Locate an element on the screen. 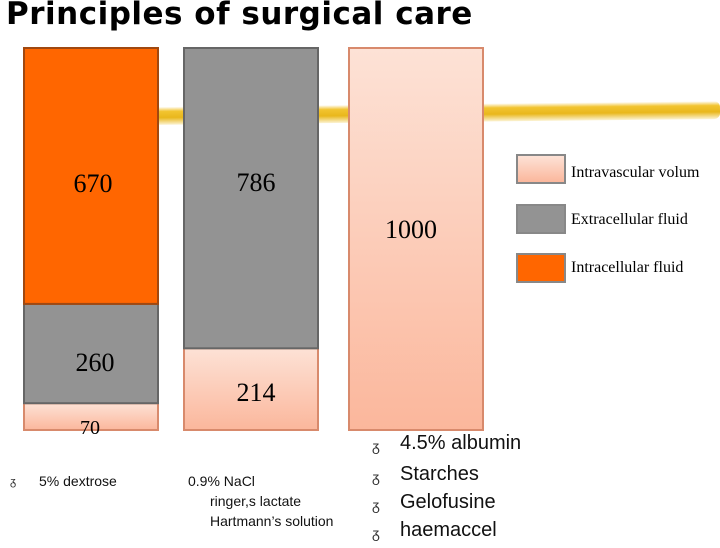 Image resolution: width=720 pixels, height=548 pixels. data-label-extracellular-2: 786 is located at coordinates (256, 182).